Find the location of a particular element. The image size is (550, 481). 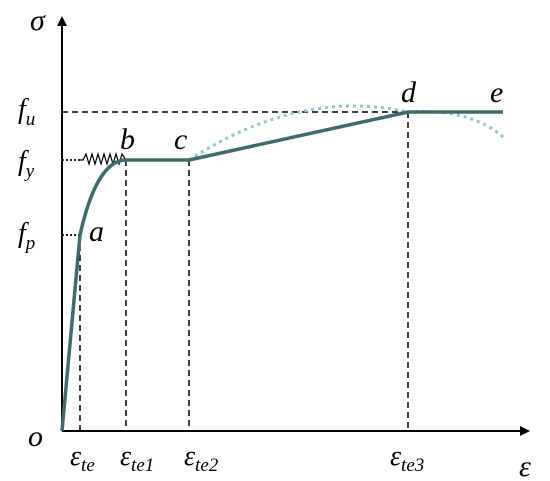

te-label: εte is located at coordinates (82, 458).